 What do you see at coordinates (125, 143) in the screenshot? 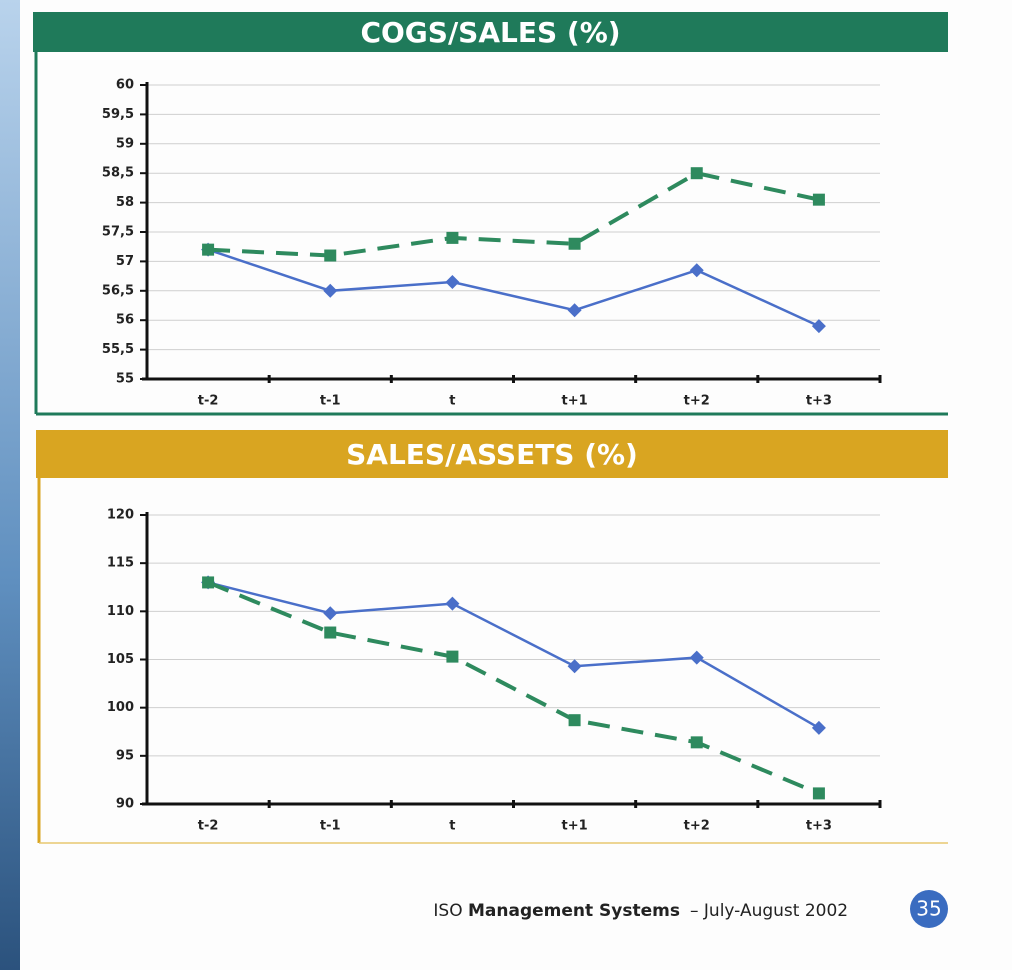
I see `y-tick-label: 59` at bounding box center [125, 143].